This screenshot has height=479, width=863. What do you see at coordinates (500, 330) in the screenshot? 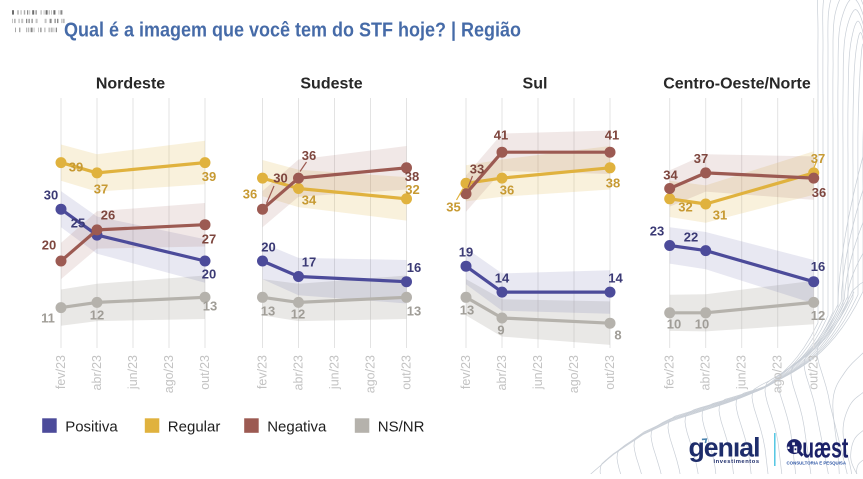
I see `svg-text: 9` at bounding box center [500, 330].